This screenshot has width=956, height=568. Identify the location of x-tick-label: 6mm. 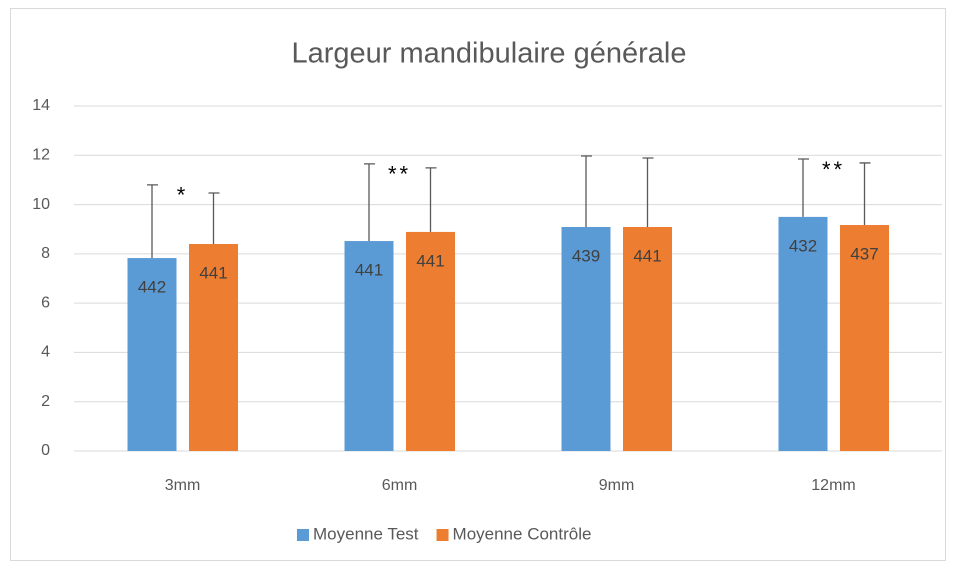
(400, 485).